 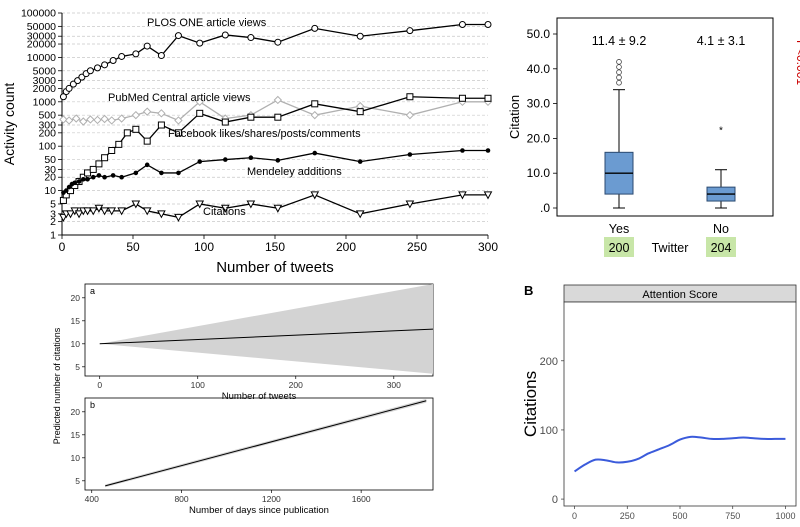 What do you see at coordinates (41, 27) in the screenshot?
I see `y-tick-label: 50000` at bounding box center [41, 27].